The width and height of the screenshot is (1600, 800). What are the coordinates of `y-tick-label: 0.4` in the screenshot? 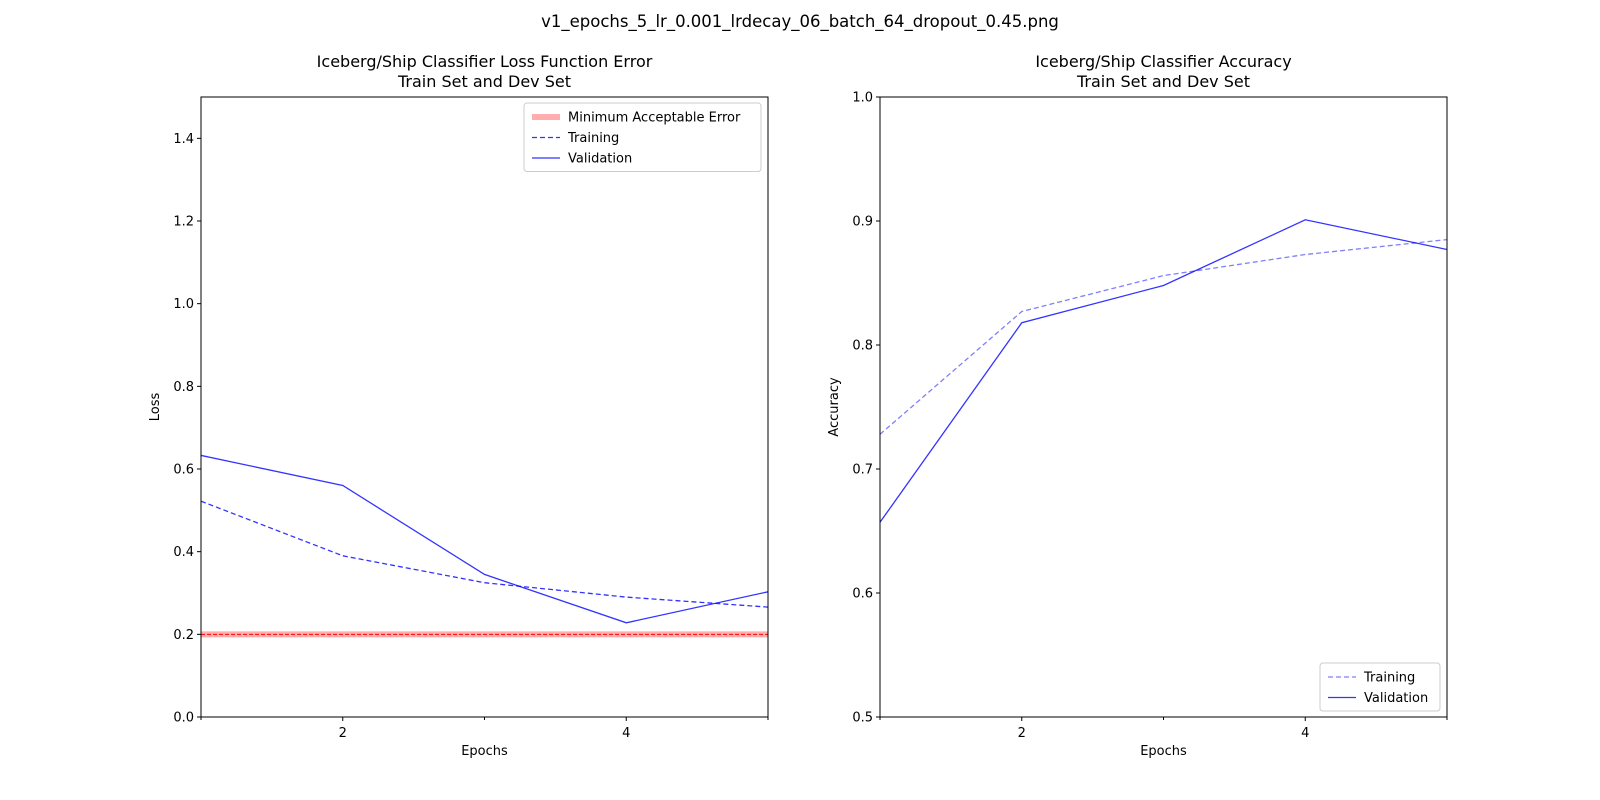 It's located at (183, 552).